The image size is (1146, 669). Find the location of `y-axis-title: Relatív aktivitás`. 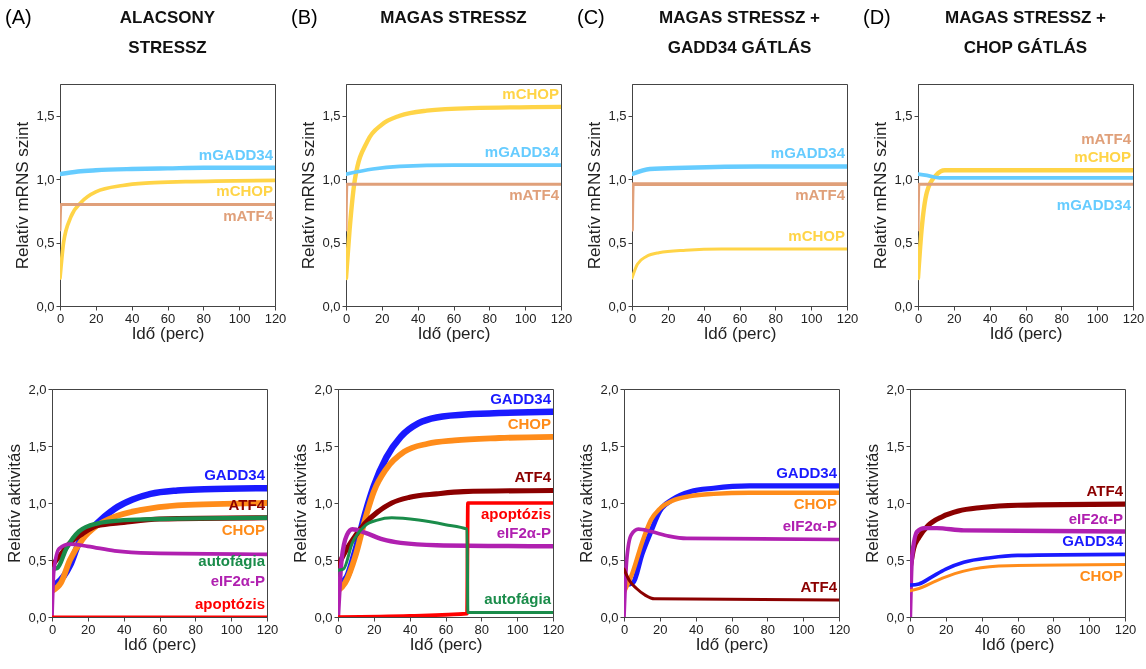

y-axis-title: Relatív aktivitás is located at coordinates (15, 503).